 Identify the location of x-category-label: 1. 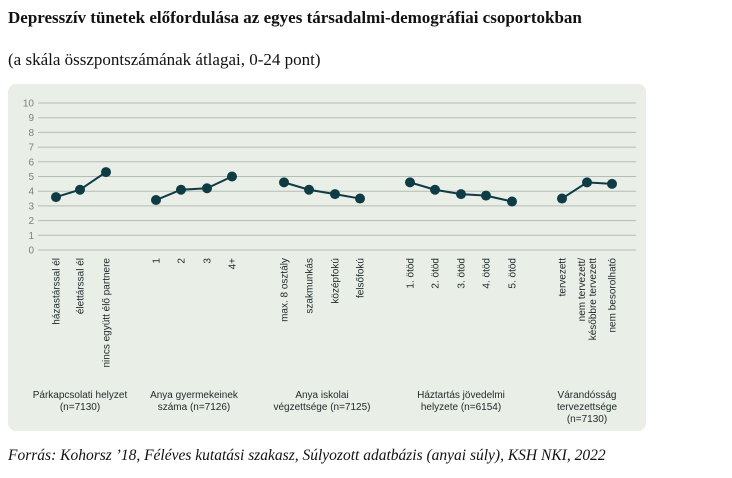
(157, 261).